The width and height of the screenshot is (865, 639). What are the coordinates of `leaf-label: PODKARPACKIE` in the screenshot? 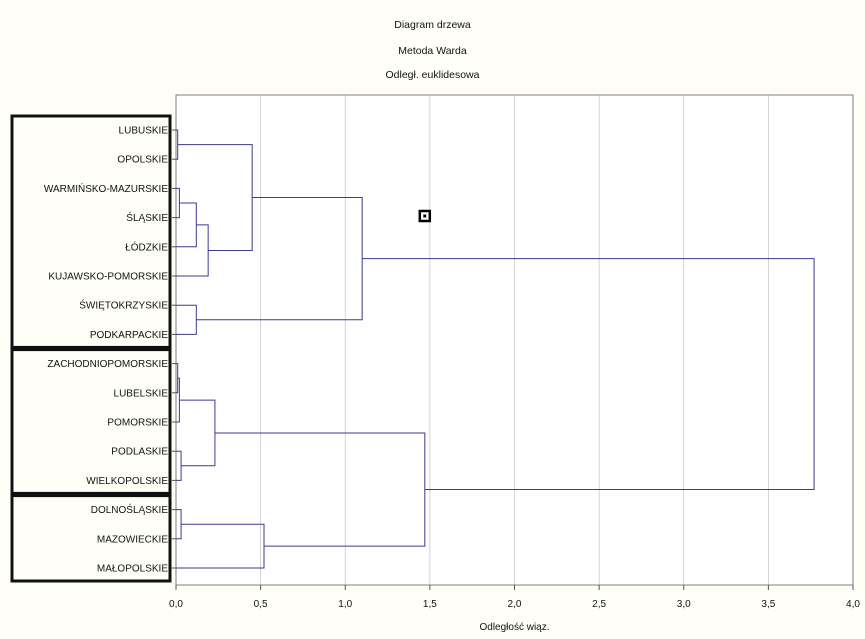 It's located at (129, 335).